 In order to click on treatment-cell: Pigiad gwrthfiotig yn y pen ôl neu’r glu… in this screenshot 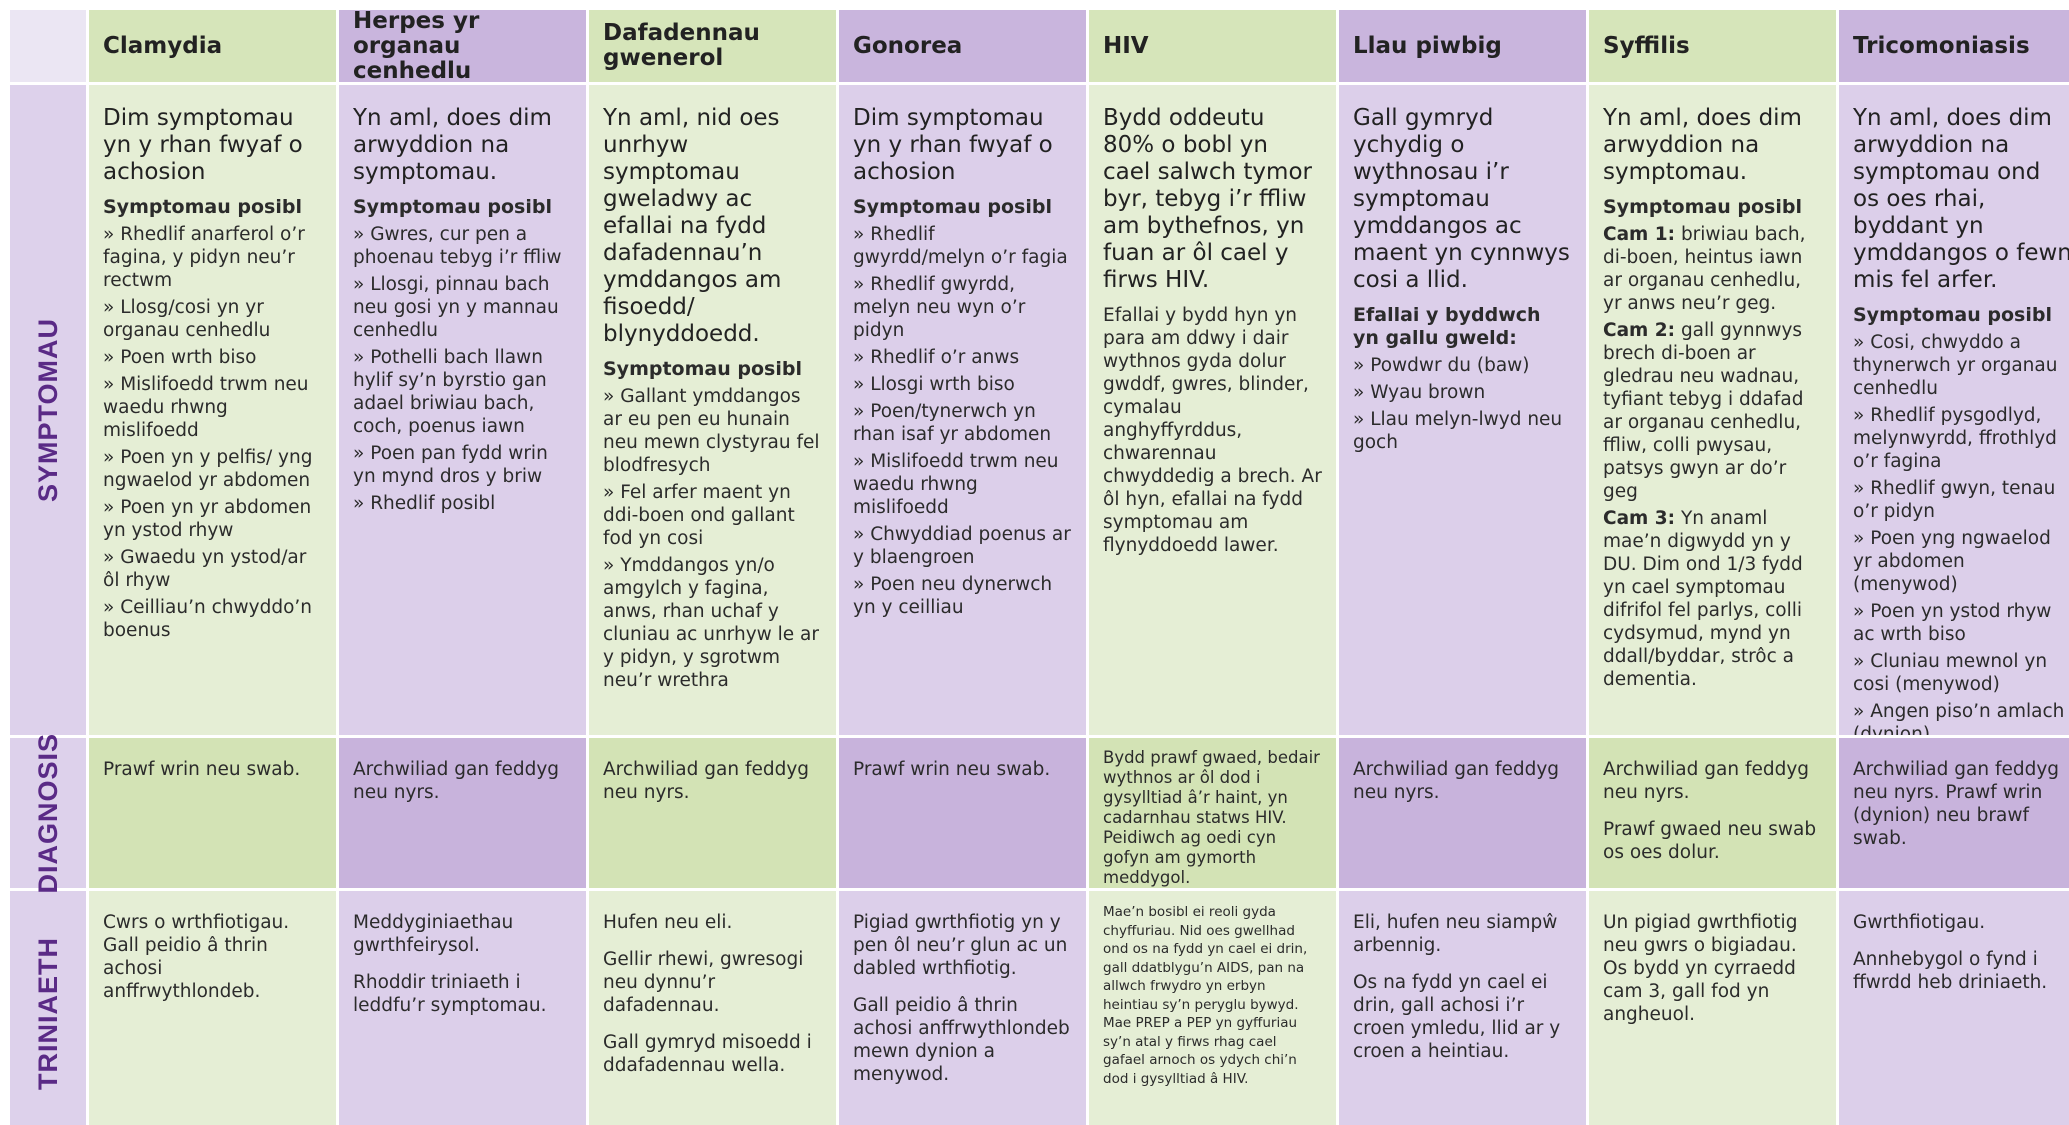, I will do `click(962, 1008)`.